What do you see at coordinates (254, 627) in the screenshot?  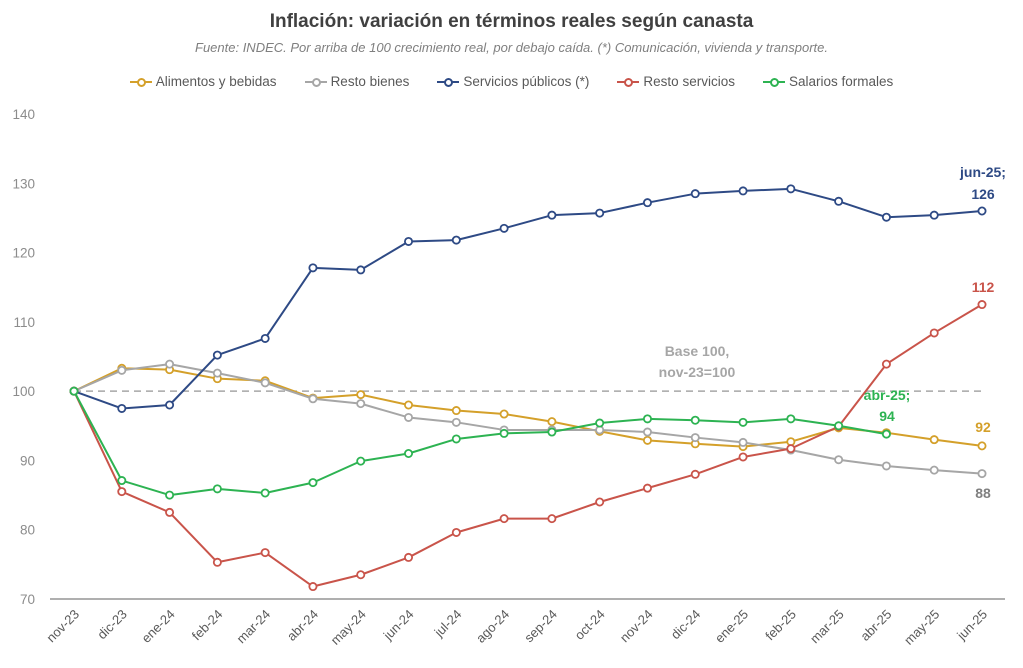 I see `x-tick-label: mar-24` at bounding box center [254, 627].